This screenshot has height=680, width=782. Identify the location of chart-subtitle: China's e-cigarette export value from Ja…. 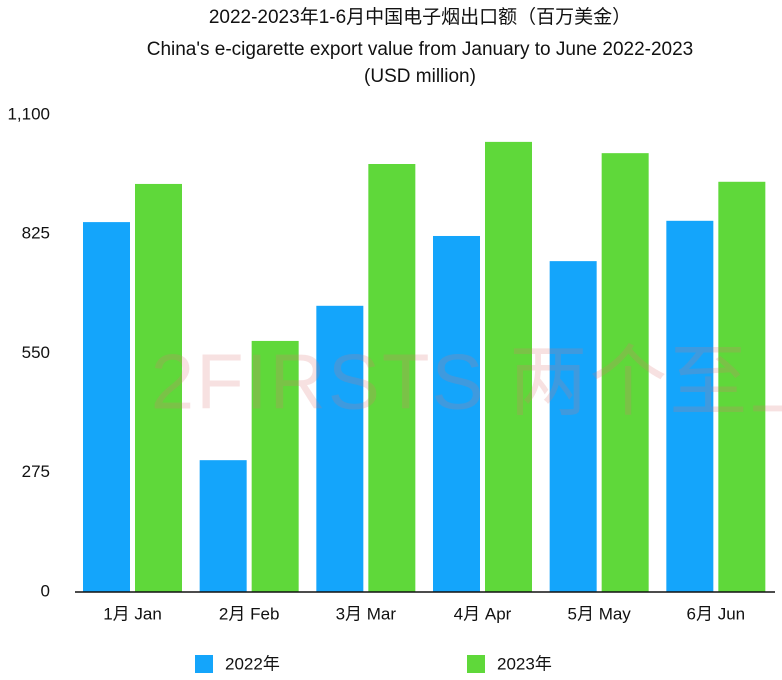
(420, 49).